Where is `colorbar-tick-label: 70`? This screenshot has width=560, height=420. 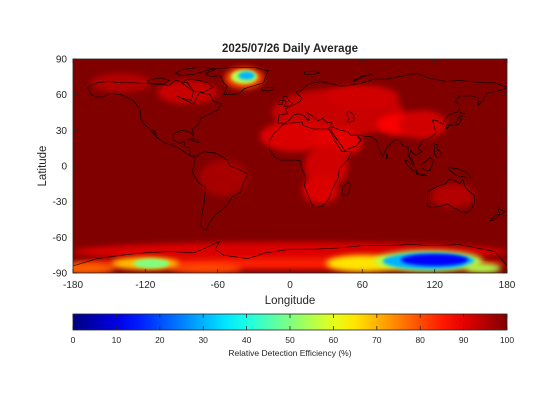 colorbar-tick-label: 70 is located at coordinates (377, 340).